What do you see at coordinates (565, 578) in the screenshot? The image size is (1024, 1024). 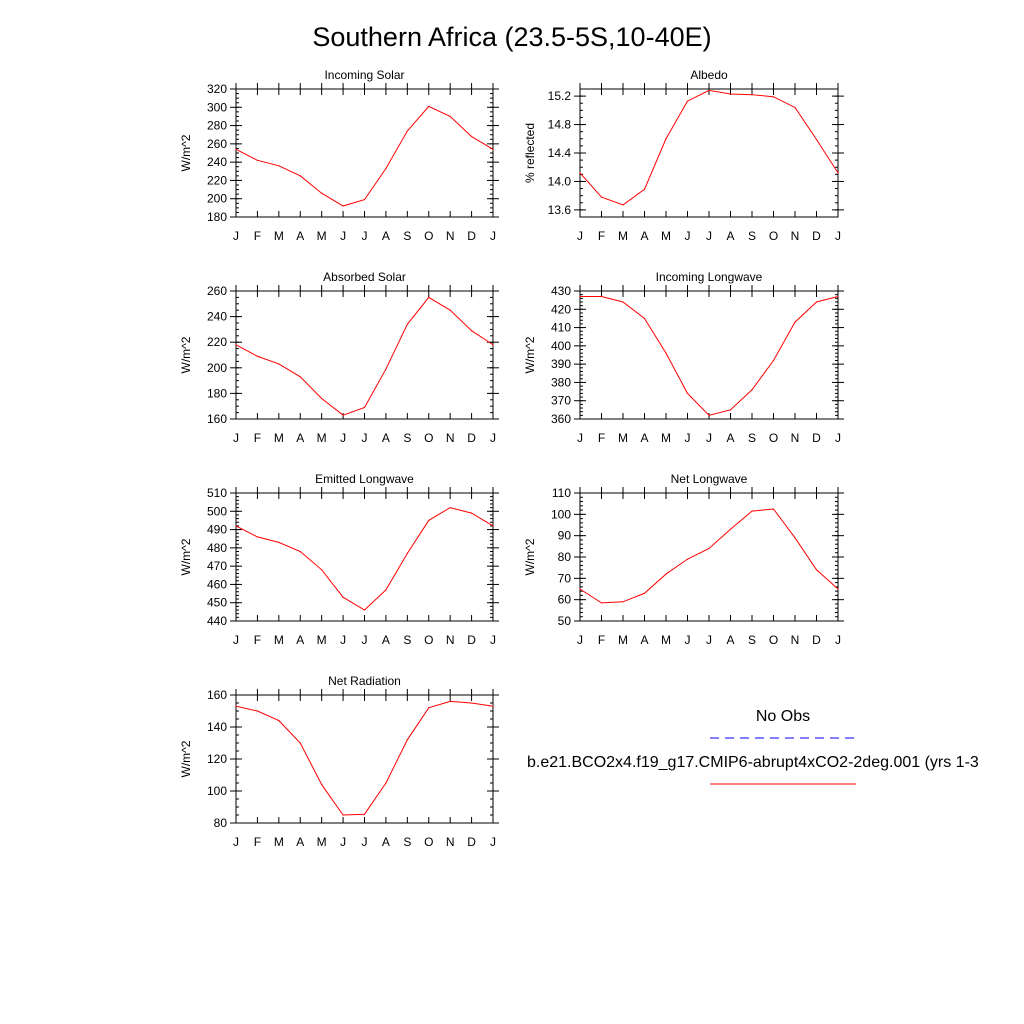 I see `y-tick-label: 70` at bounding box center [565, 578].